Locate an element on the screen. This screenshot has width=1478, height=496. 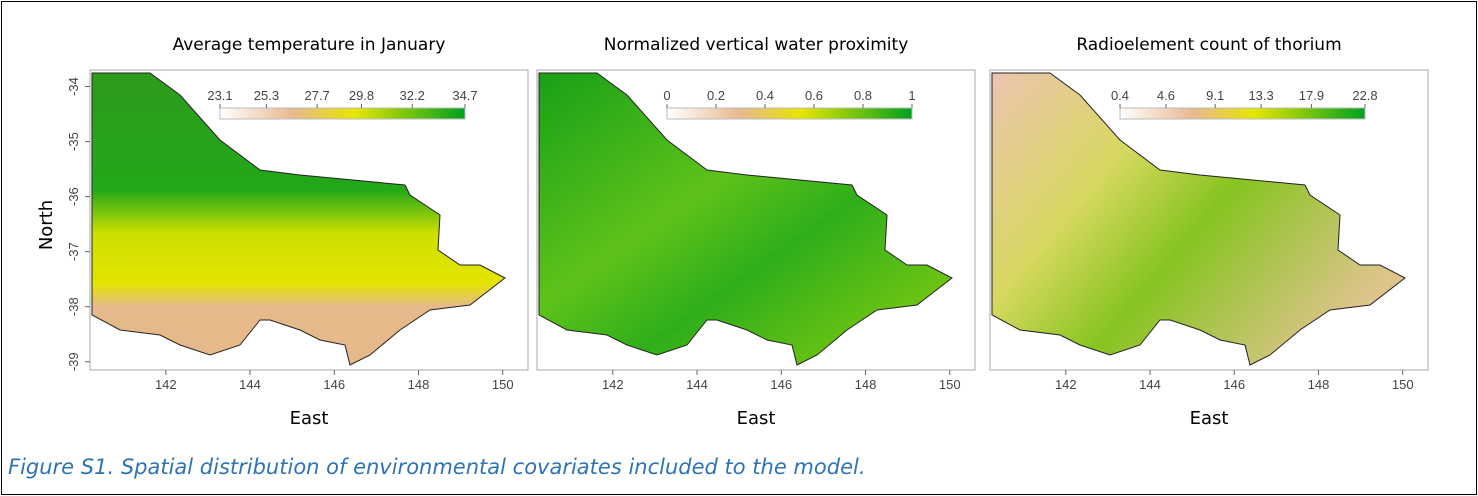
y-axis-label: North is located at coordinates (46, 225).